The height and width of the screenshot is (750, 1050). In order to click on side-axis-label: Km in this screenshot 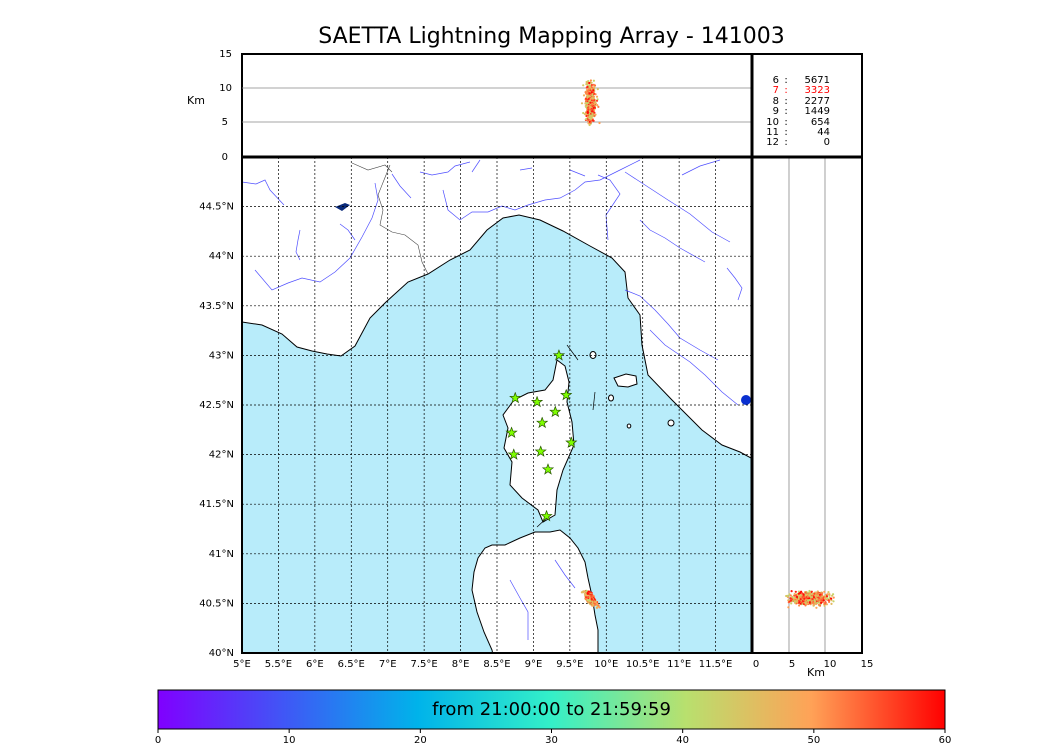, I will do `click(816, 672)`.